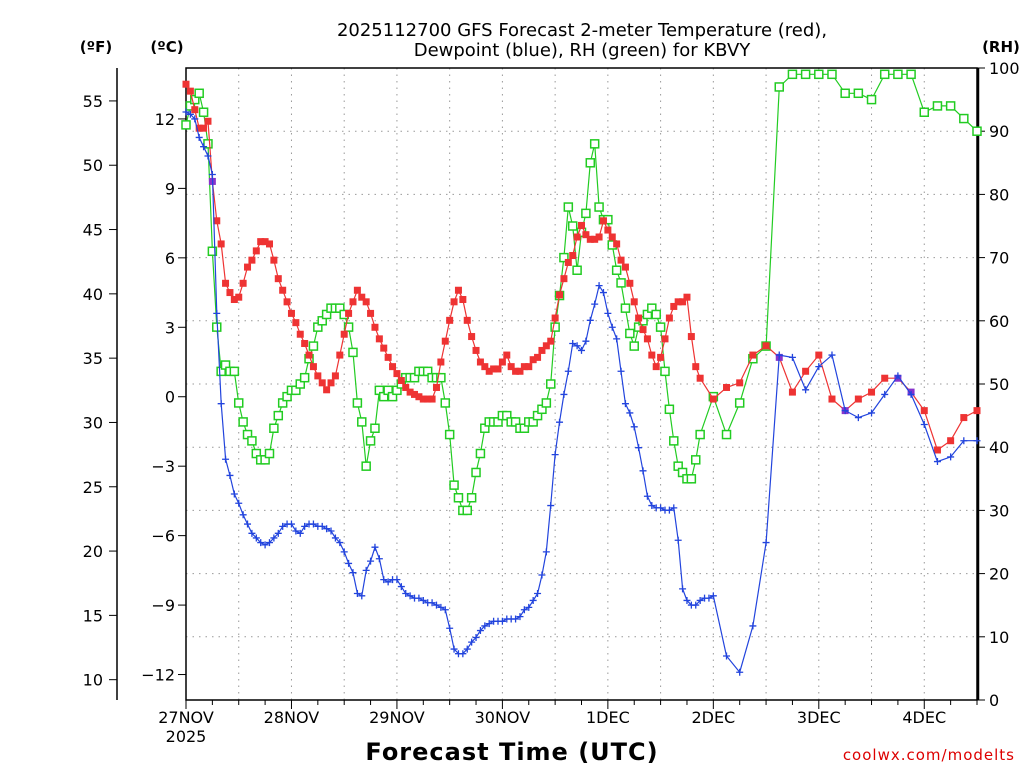 This screenshot has height=768, width=1024. What do you see at coordinates (93, 358) in the screenshot?
I see `fahrenheit-tick-label: 35` at bounding box center [93, 358].